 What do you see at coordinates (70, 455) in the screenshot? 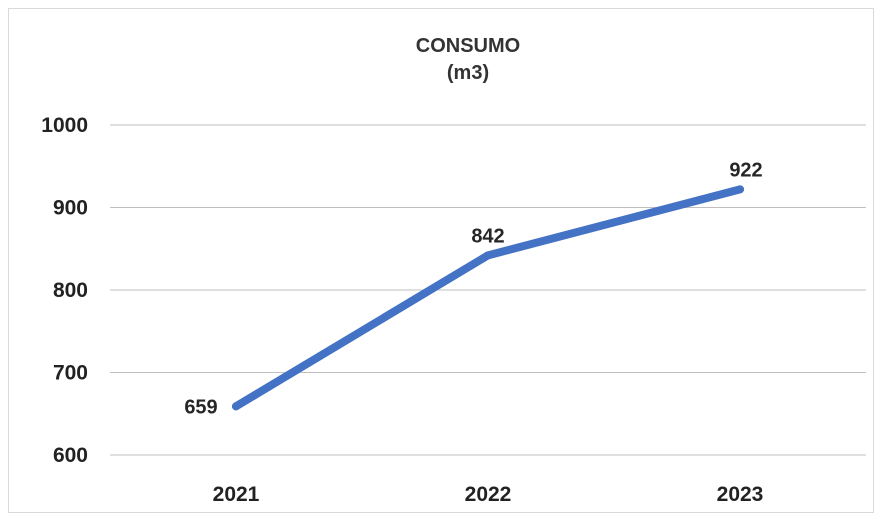
I see `y-tick-label: 600` at bounding box center [70, 455].